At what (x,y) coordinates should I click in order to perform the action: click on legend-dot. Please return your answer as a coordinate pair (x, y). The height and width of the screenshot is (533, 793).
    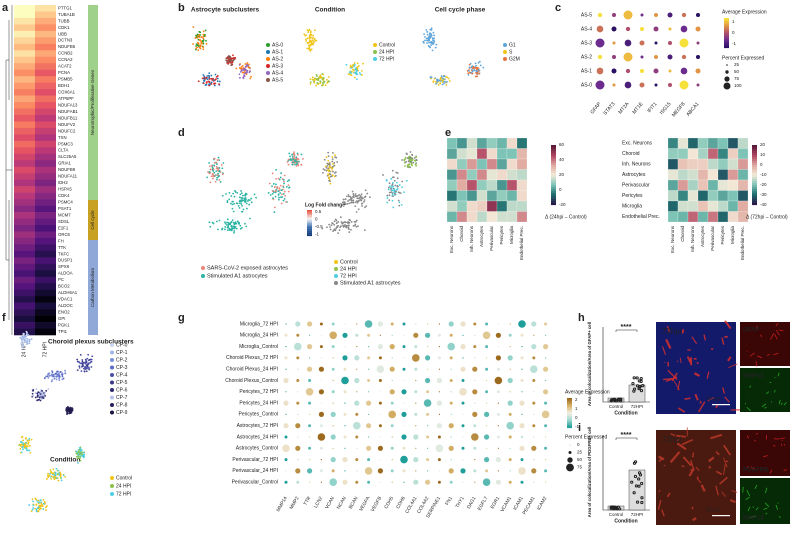
    Looking at the image, I should click on (112, 486).